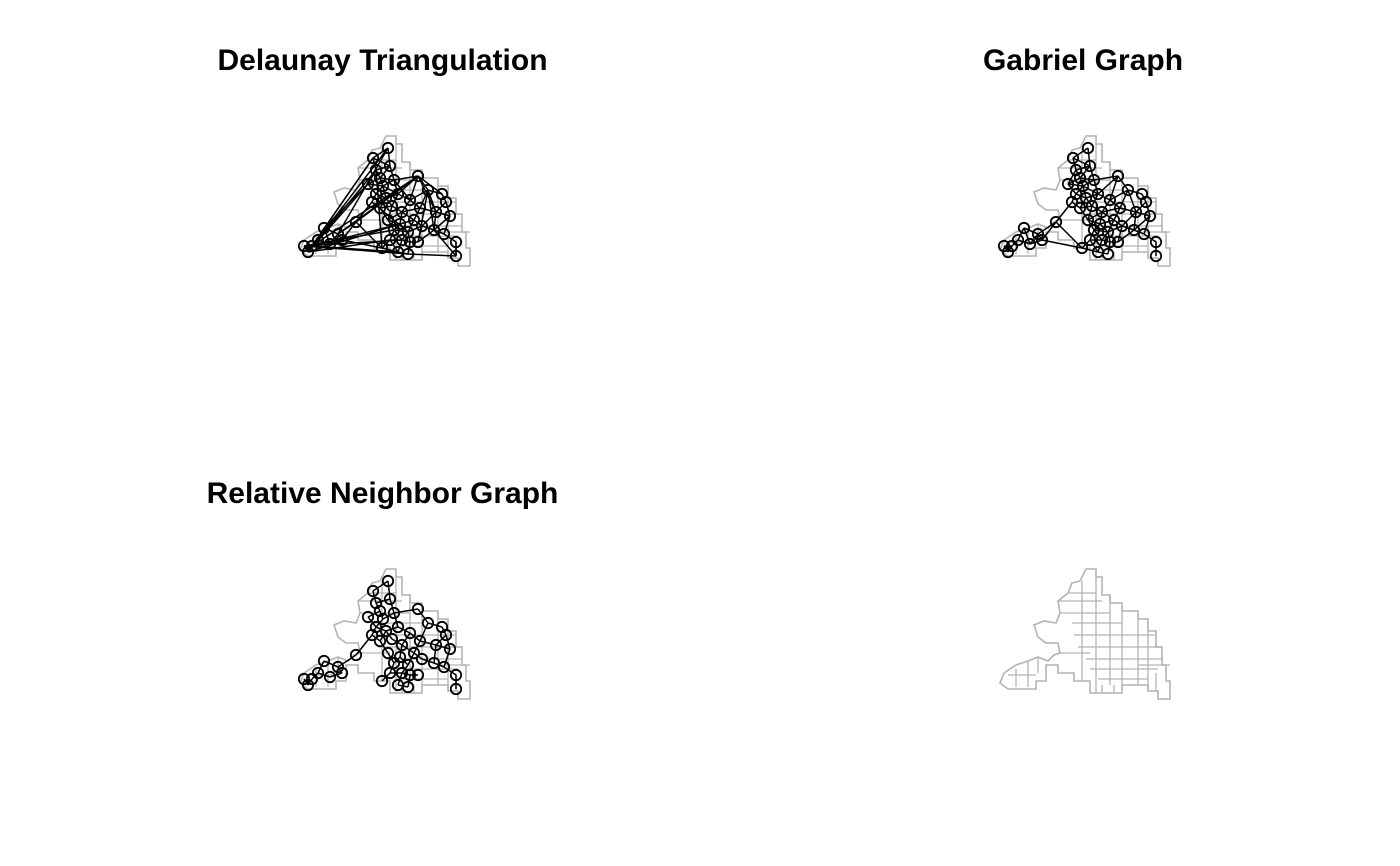  I want to click on region-boundary, so click(385, 634).